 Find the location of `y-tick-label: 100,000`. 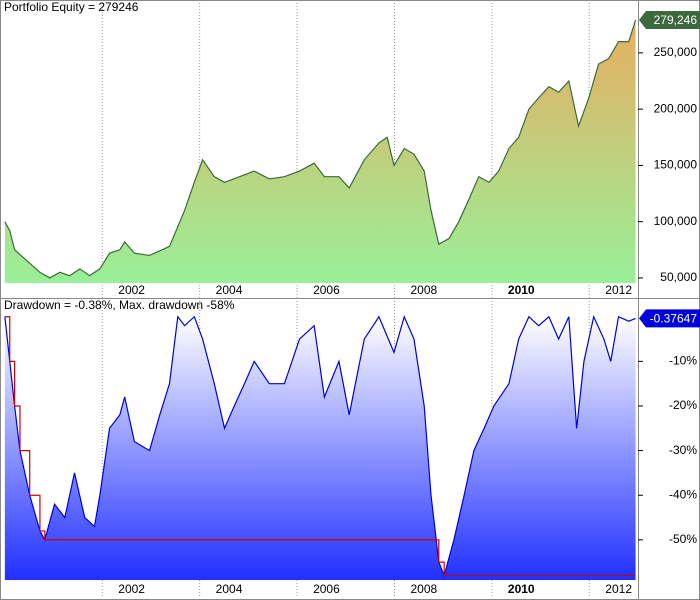

y-tick-label: 100,000 is located at coordinates (676, 221).